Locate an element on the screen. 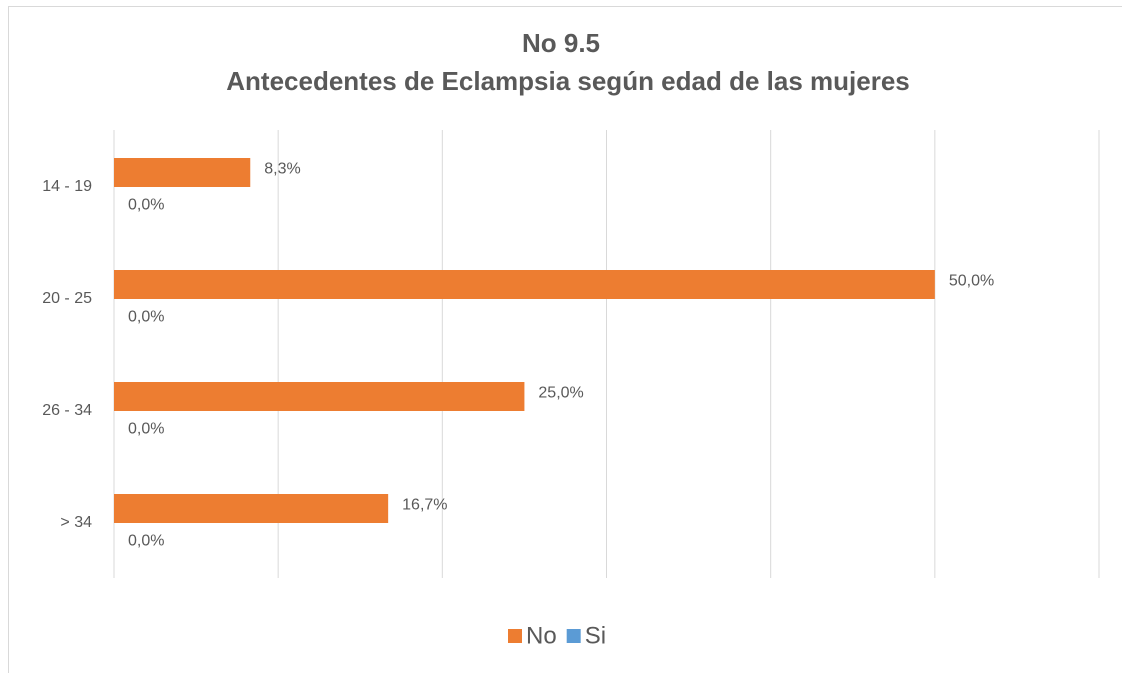  legend-label: No is located at coordinates (541, 635).